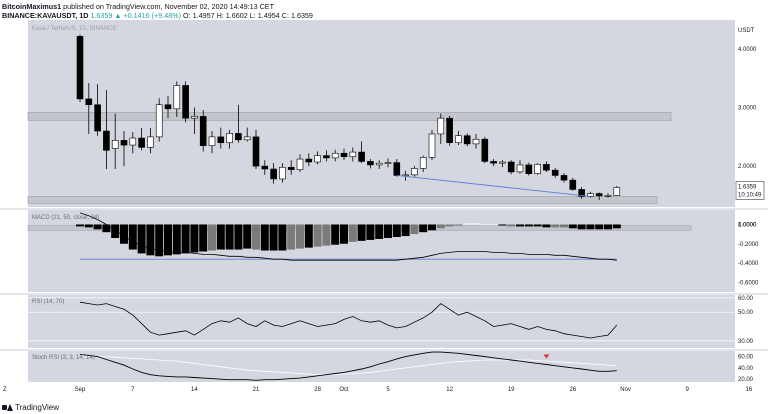  What do you see at coordinates (746, 299) in the screenshot?
I see `rsi-tick-label: 60.00` at bounding box center [746, 299].